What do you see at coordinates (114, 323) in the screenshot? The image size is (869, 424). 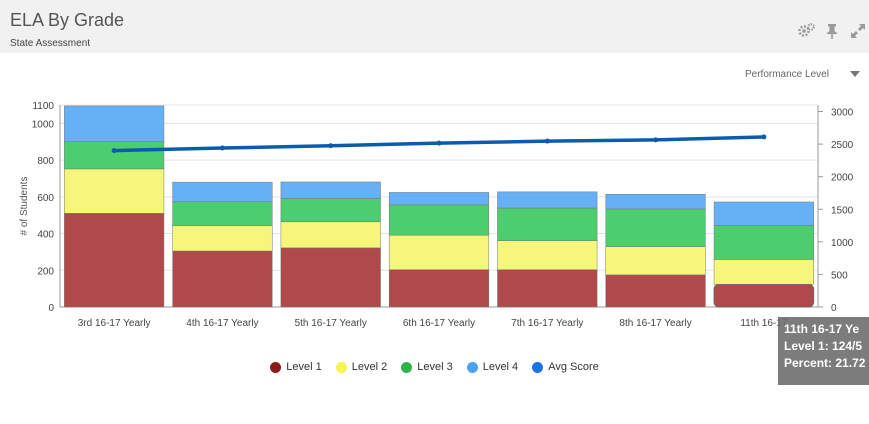 I see `x-tick-label: 3rd 16-17 Yearly` at bounding box center [114, 323].